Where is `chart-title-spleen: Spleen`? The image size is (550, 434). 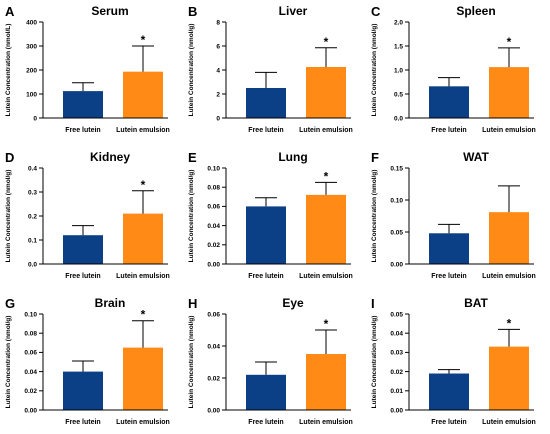
chart-title-spleen: Spleen is located at coordinates (475, 11).